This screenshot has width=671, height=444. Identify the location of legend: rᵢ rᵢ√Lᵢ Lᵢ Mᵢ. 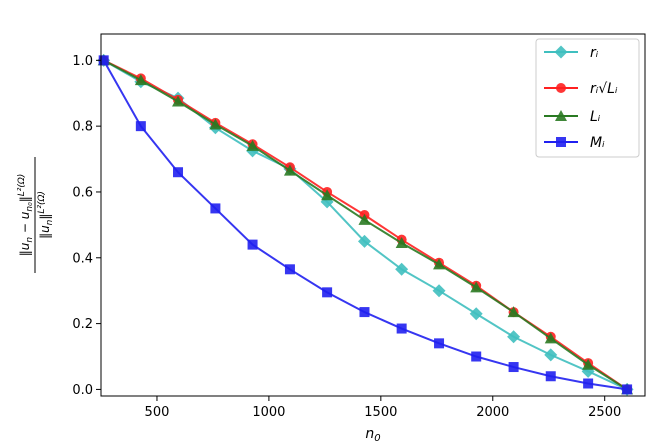
(587, 98).